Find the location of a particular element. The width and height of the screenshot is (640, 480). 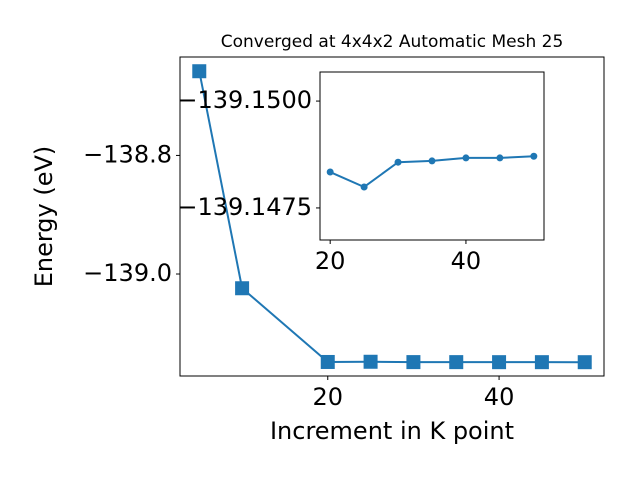

y-tick-label: −139.1500 is located at coordinates (244, 100).